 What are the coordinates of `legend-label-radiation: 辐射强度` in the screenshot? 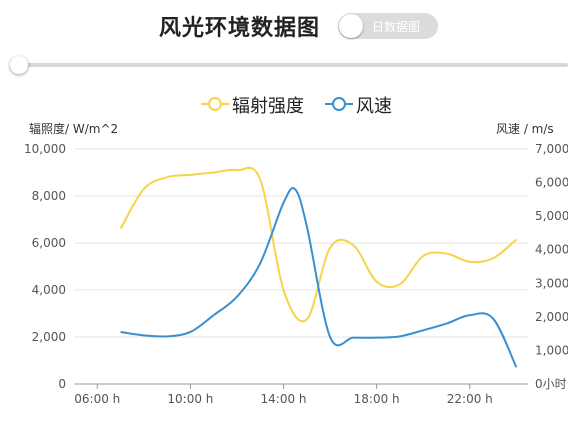 It's located at (268, 106).